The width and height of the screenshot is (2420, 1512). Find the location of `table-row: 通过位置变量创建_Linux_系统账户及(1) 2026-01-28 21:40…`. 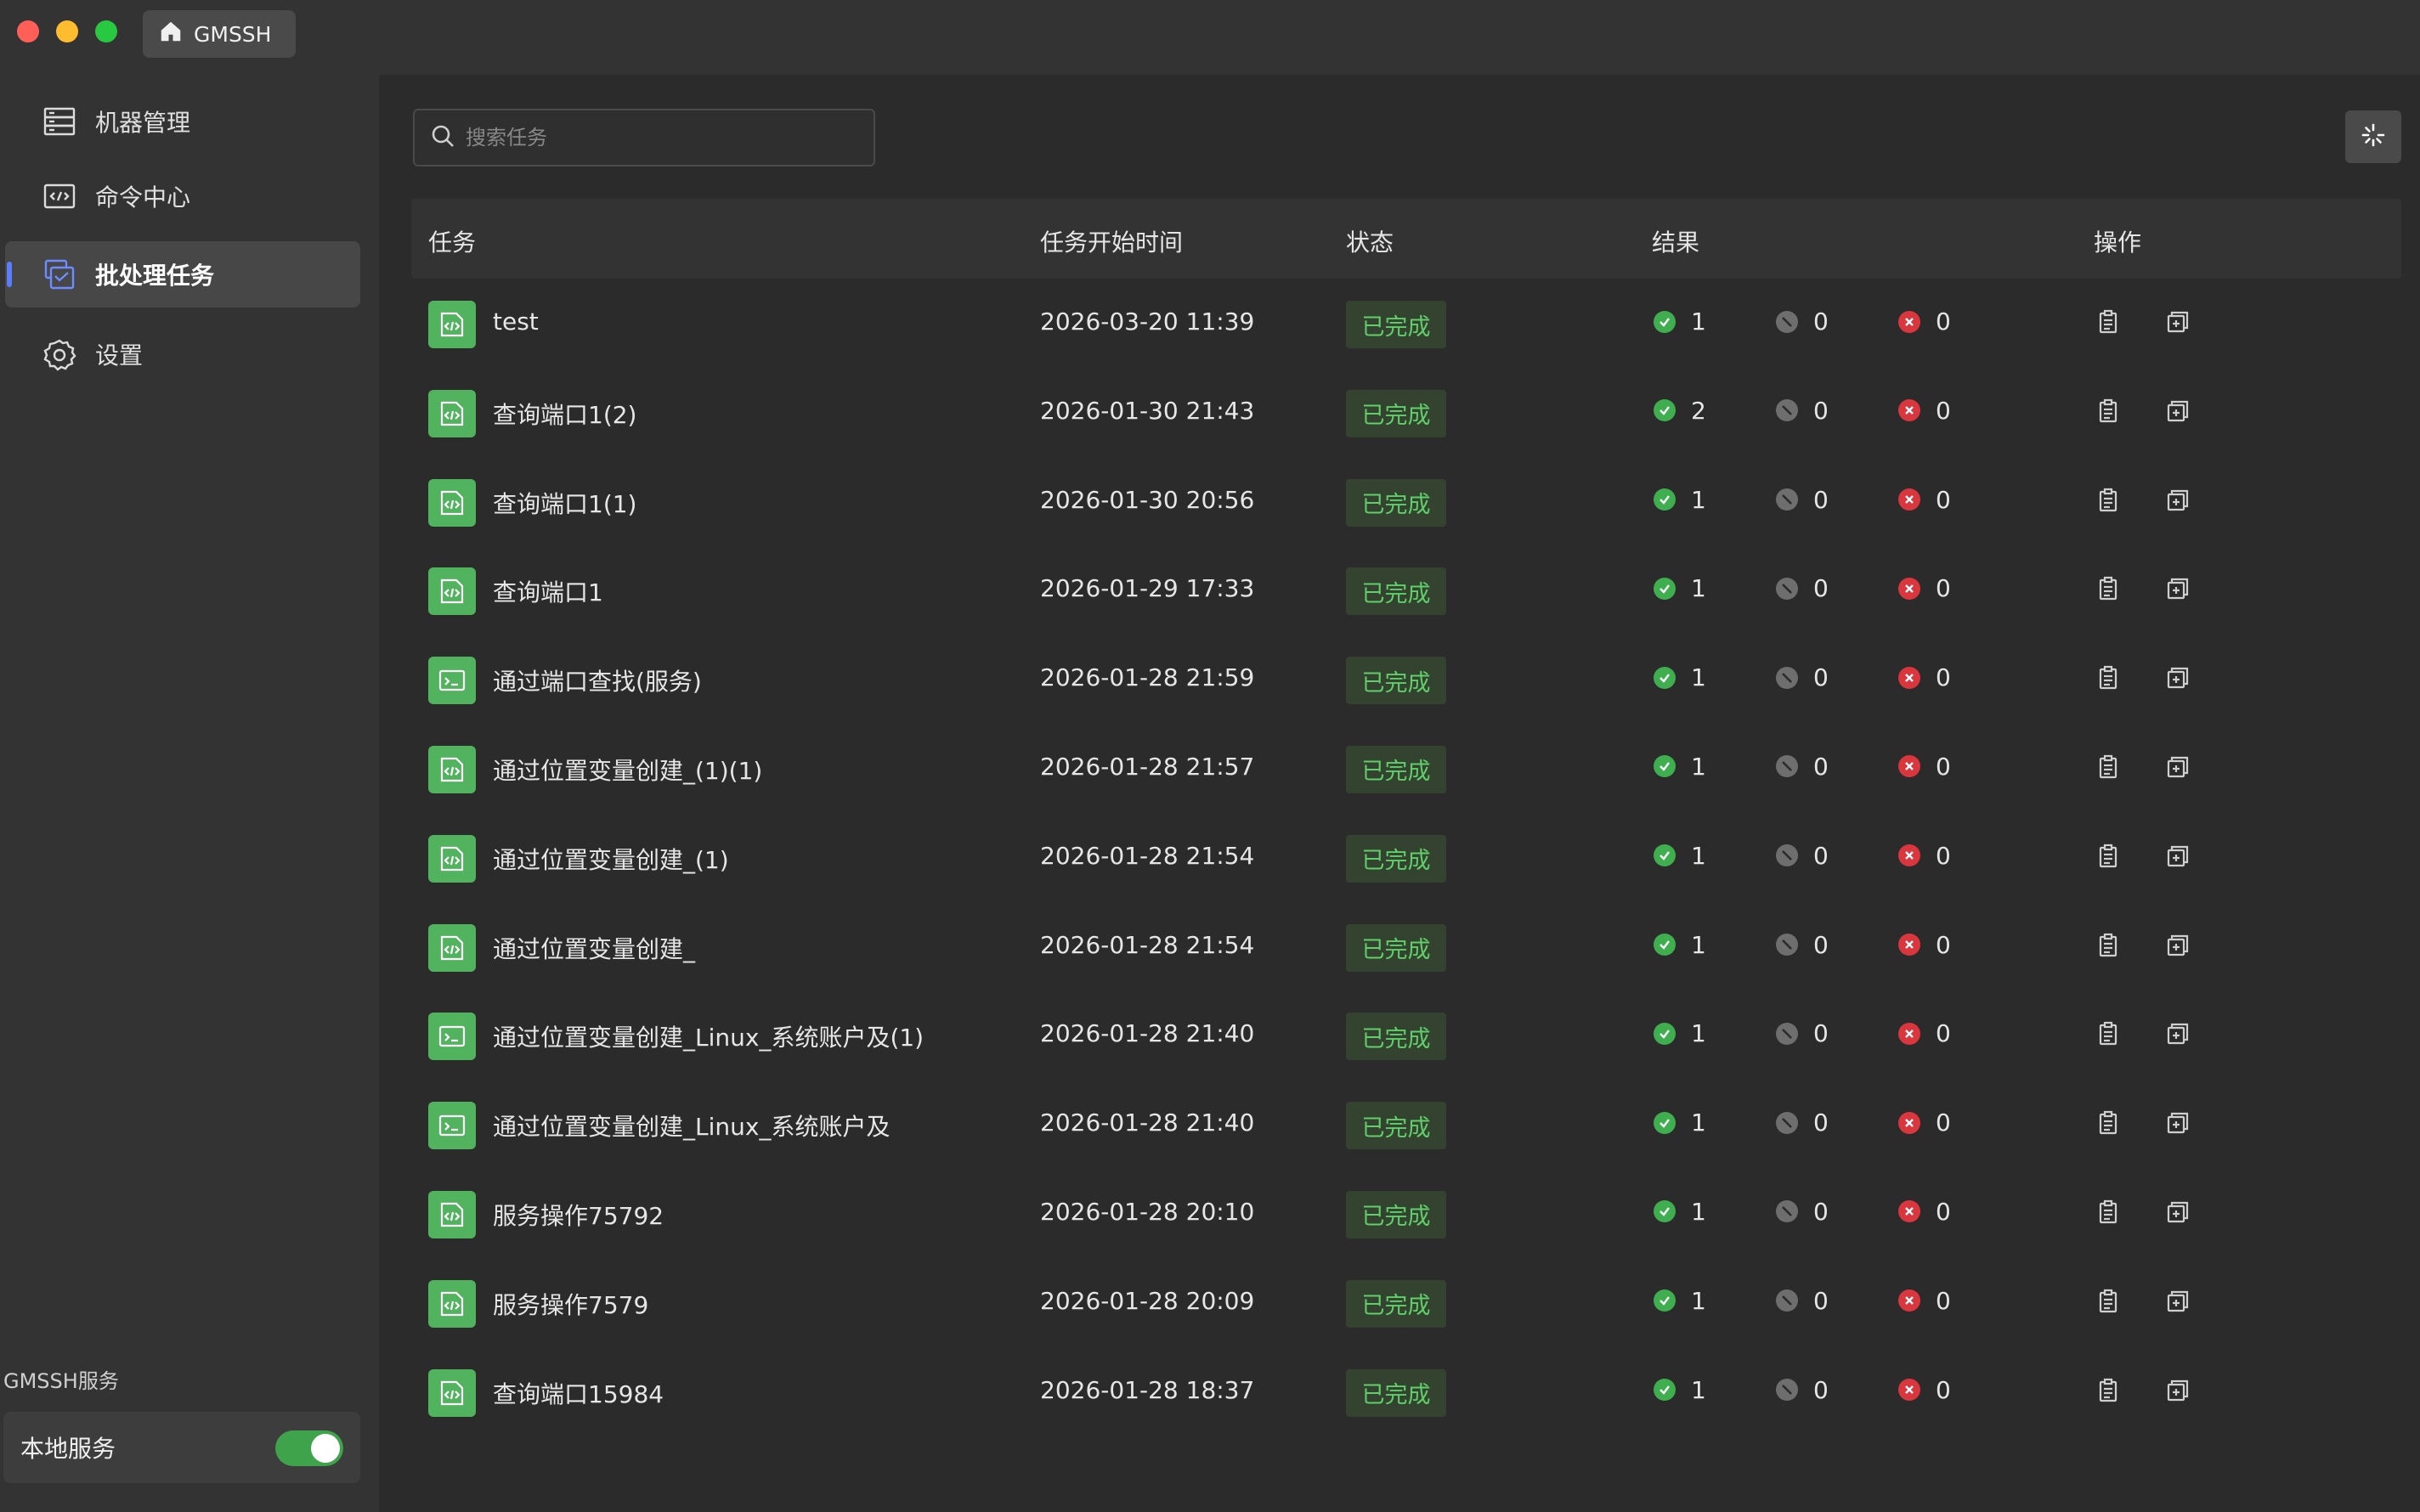

table-row: 通过位置变量创建_Linux_系统账户及(1) 2026-01-28 21:40… is located at coordinates (1406, 1035).